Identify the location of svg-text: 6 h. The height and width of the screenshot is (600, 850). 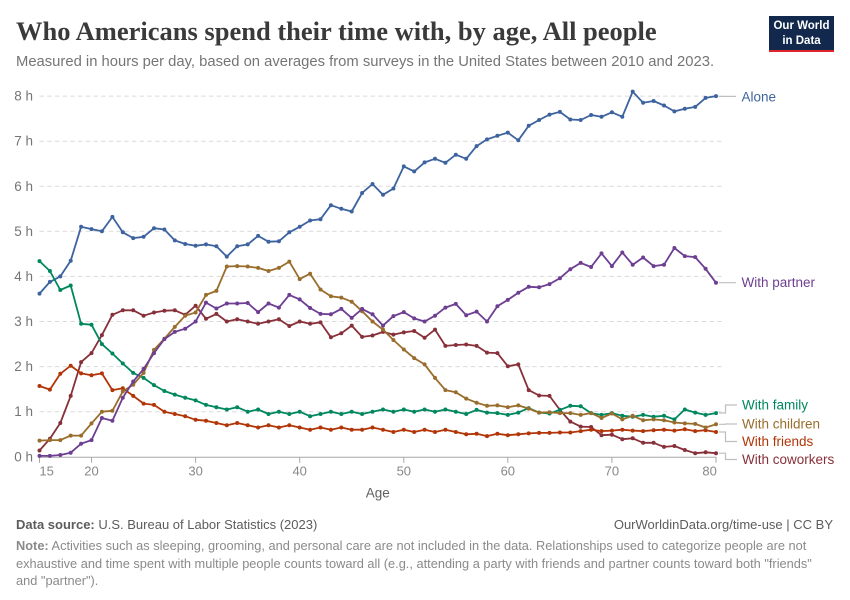
(23, 186).